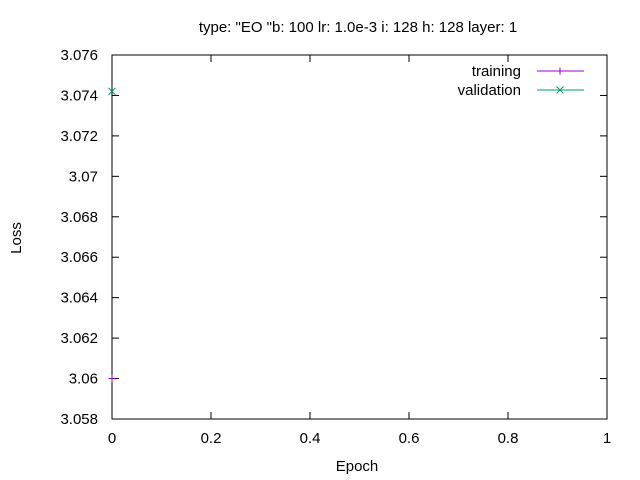  What do you see at coordinates (83, 176) in the screenshot?
I see `y-tick-label: 3.07` at bounding box center [83, 176].